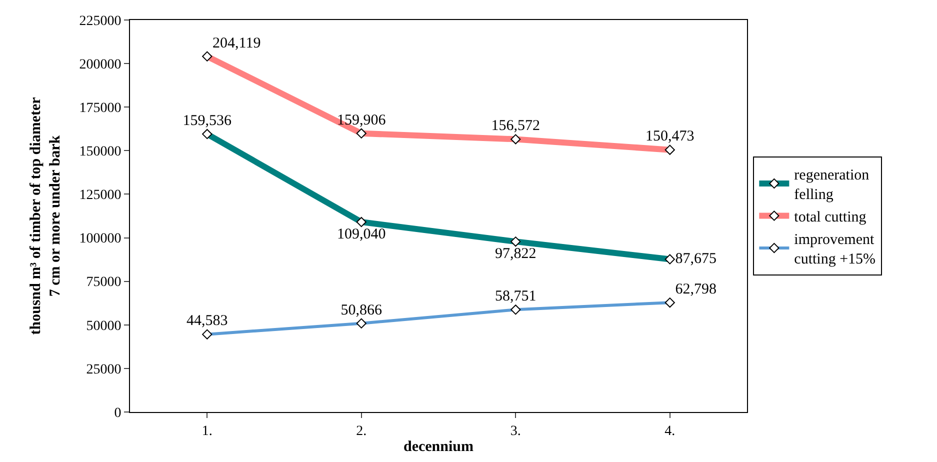  Describe the element at coordinates (361, 120) in the screenshot. I see `data-label: 159,906` at that location.